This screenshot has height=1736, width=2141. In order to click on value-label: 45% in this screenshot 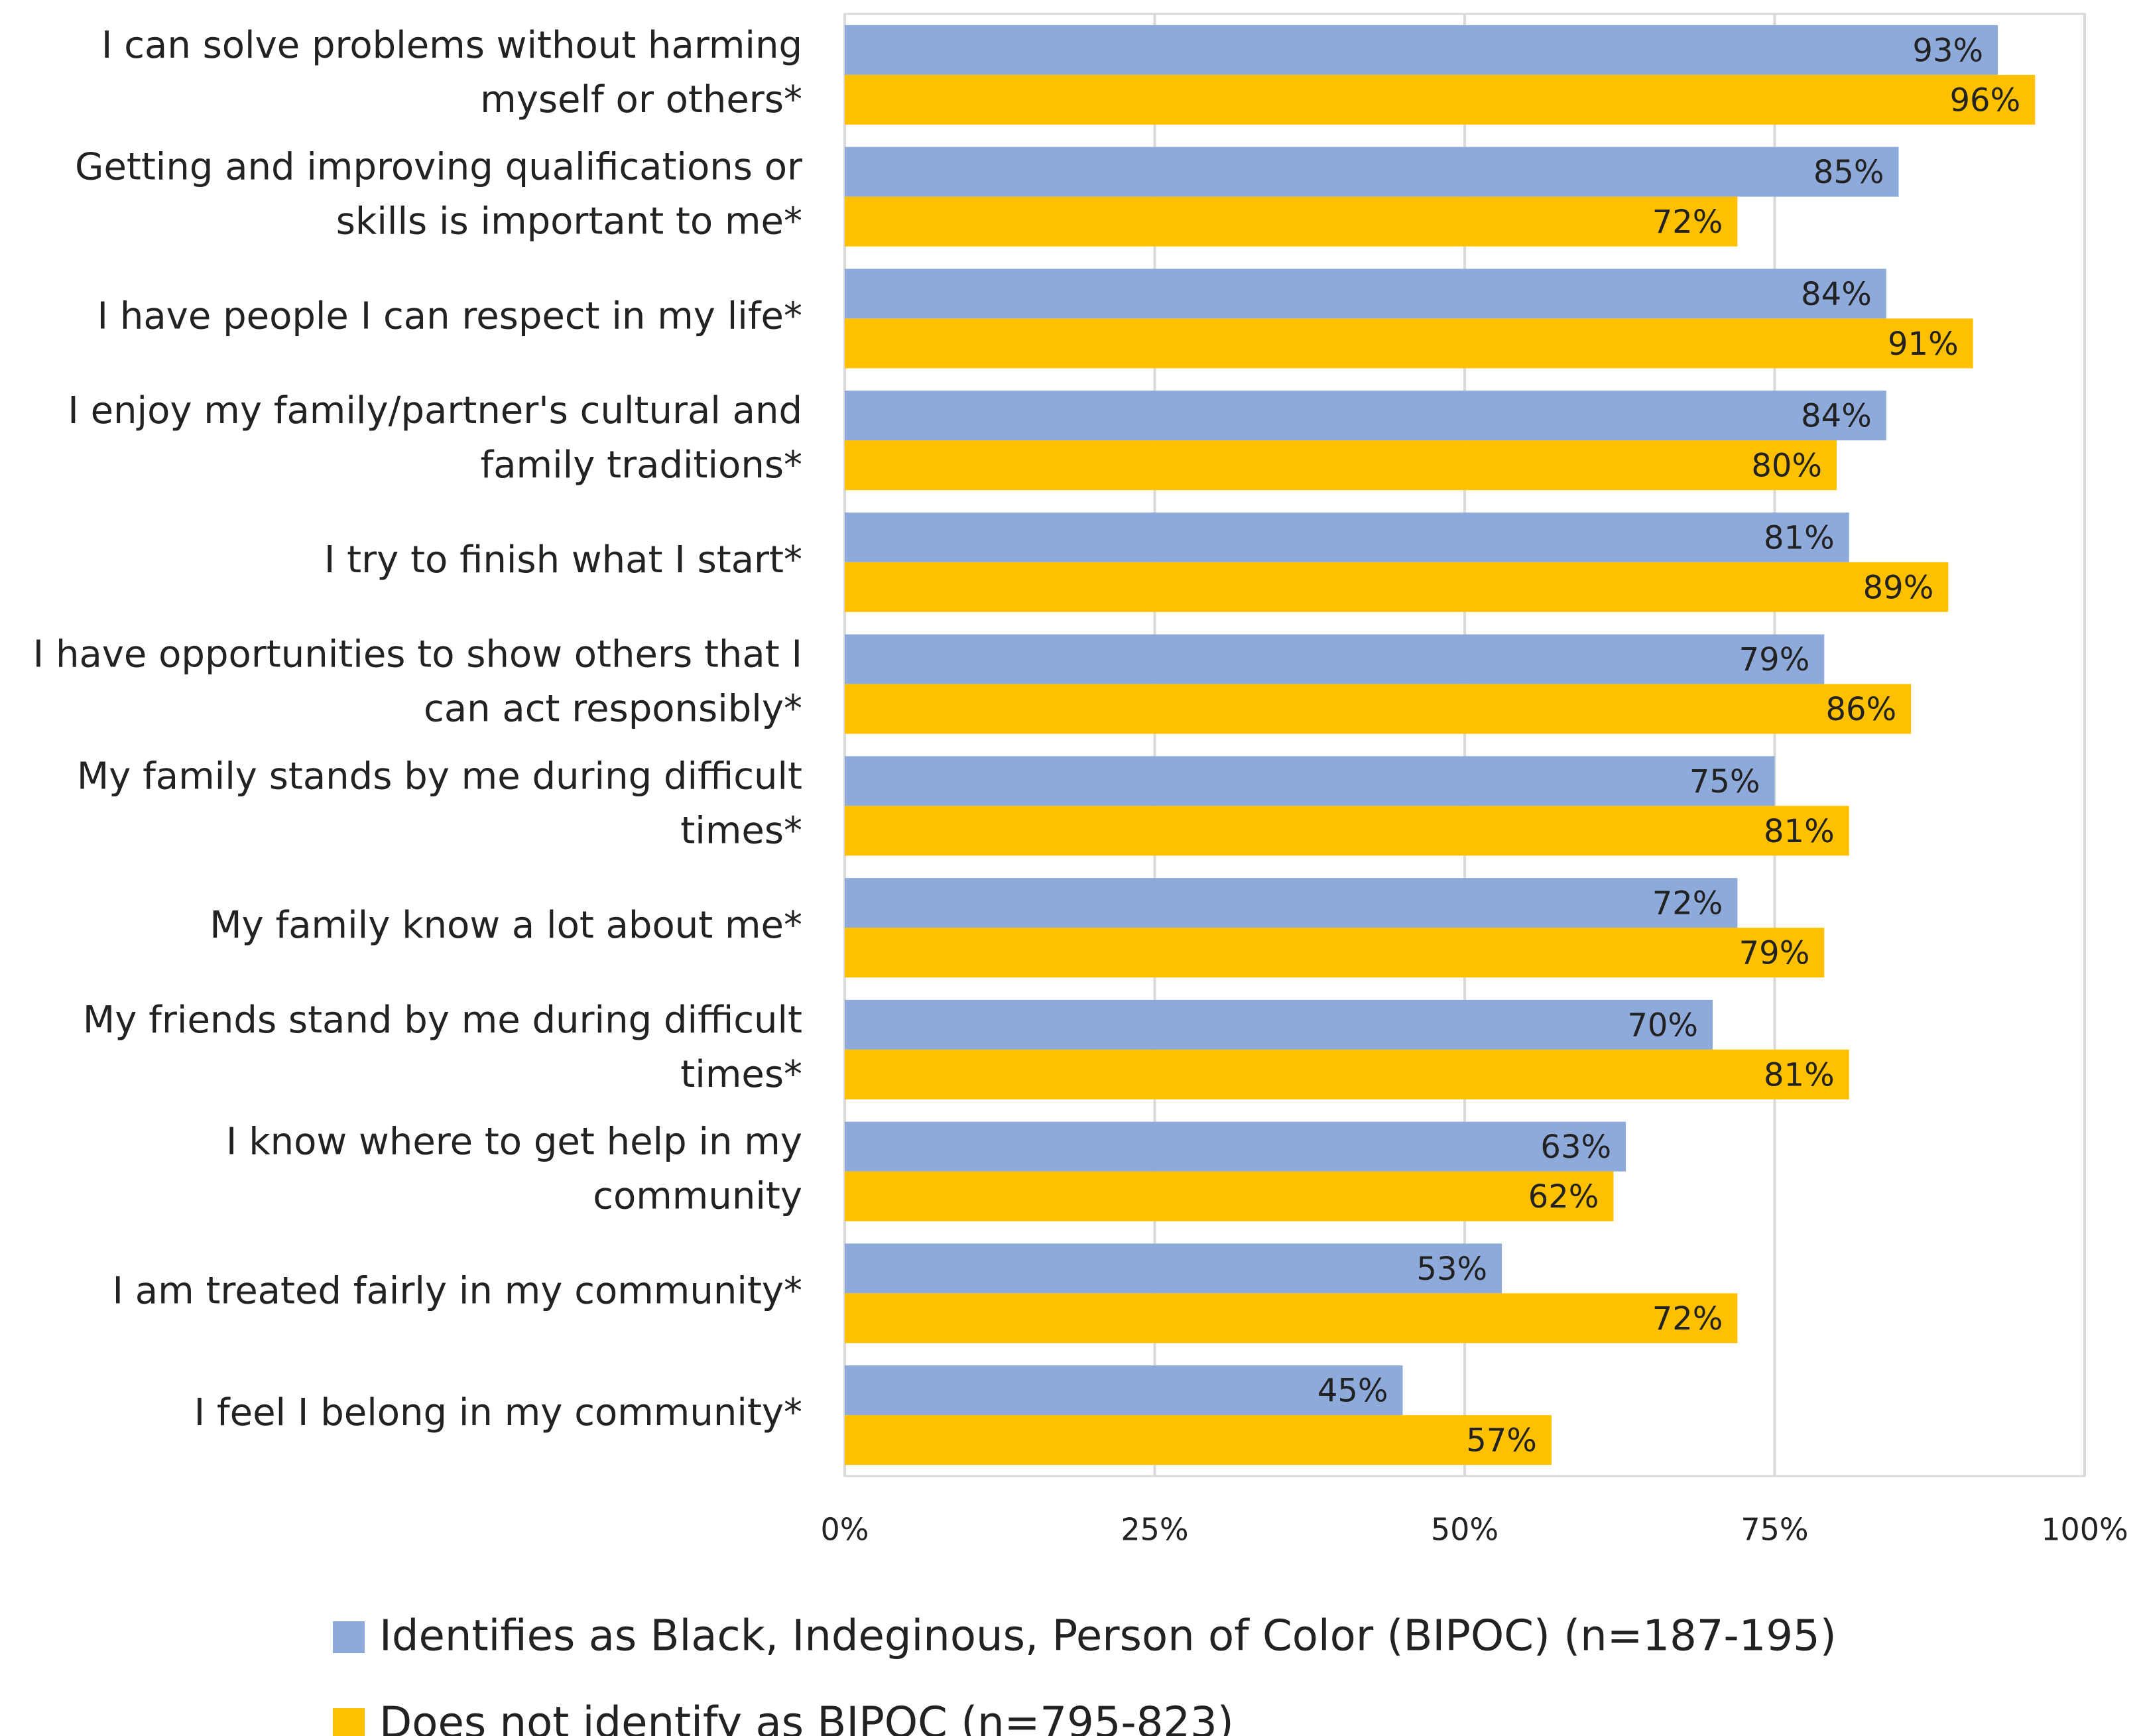, I will do `click(1352, 1391)`.